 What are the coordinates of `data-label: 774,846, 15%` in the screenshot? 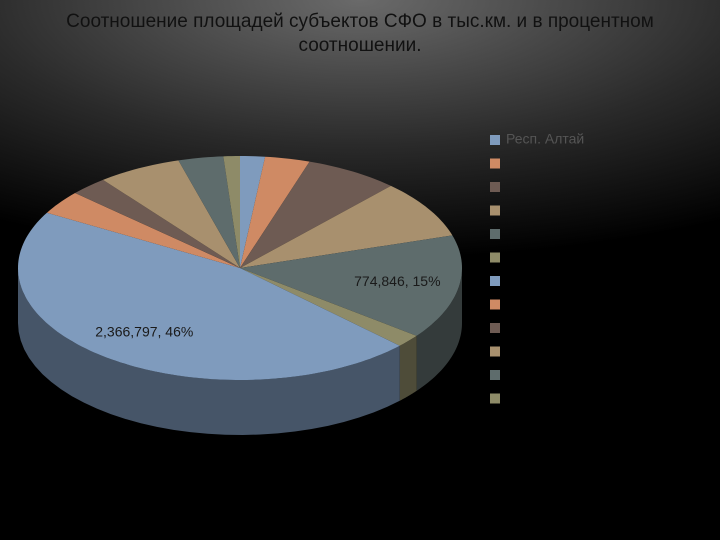 It's located at (397, 281).